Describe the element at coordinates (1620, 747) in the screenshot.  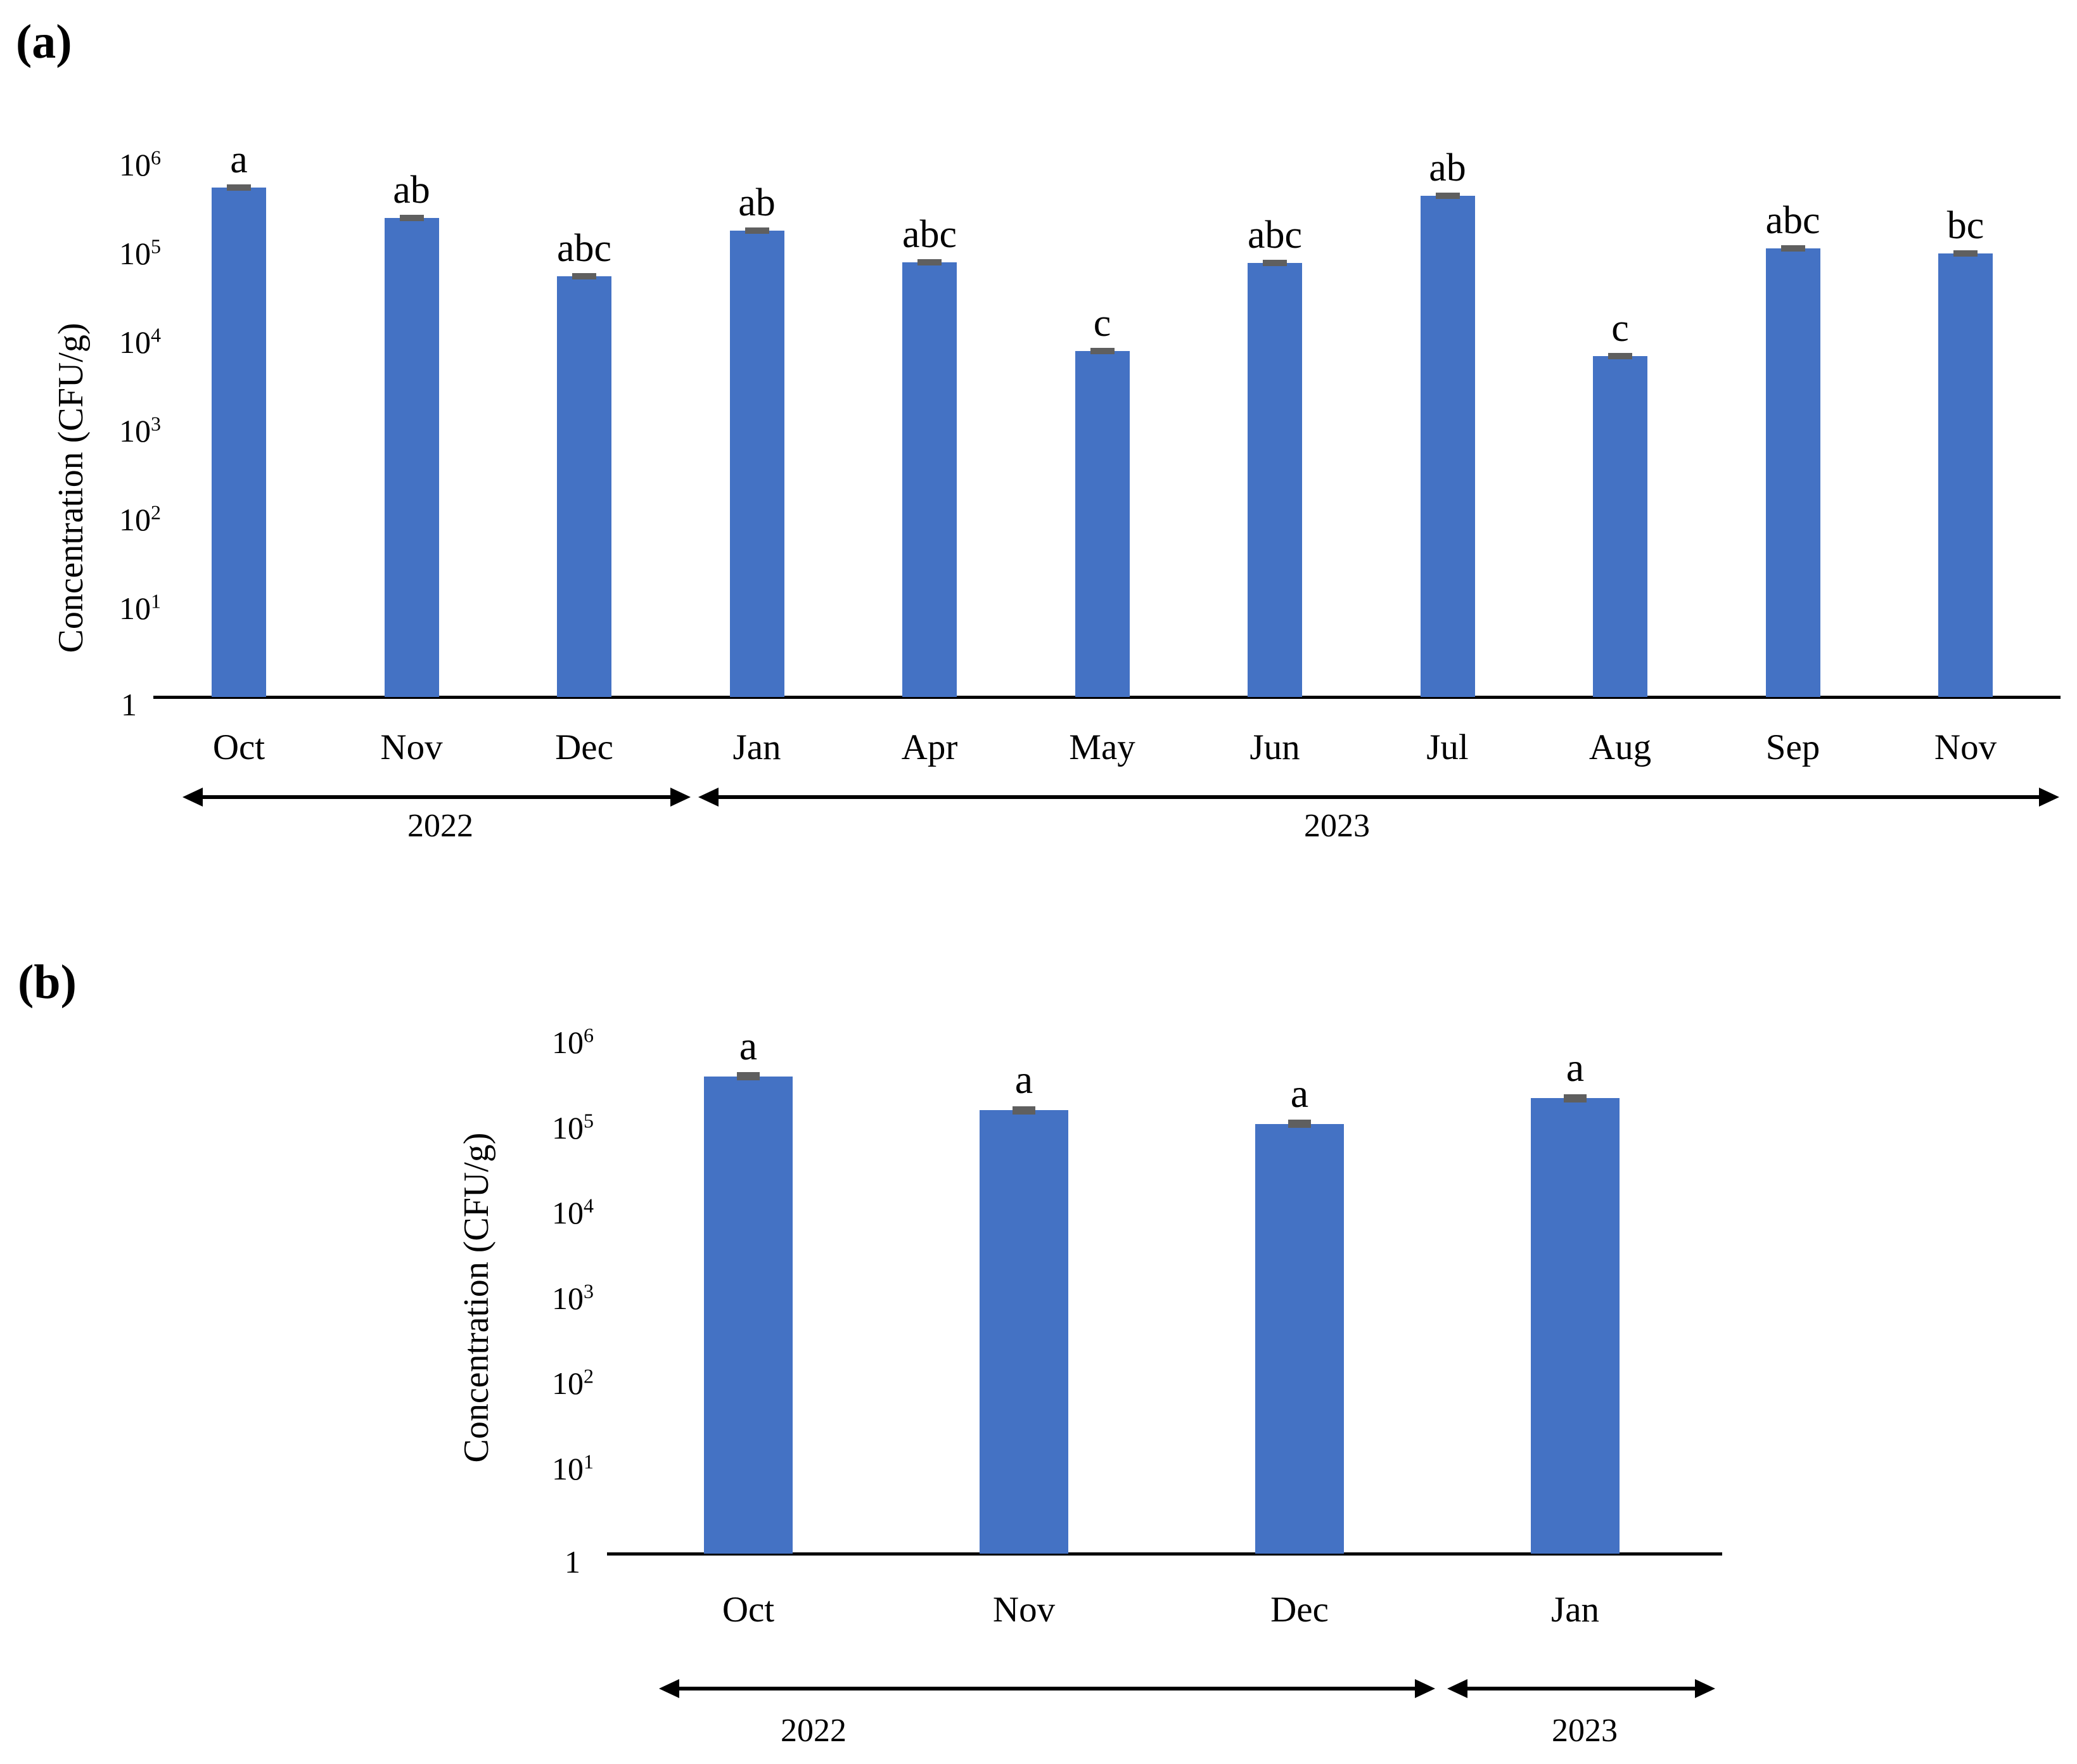
I see `x-tick-label: Aug` at that location.